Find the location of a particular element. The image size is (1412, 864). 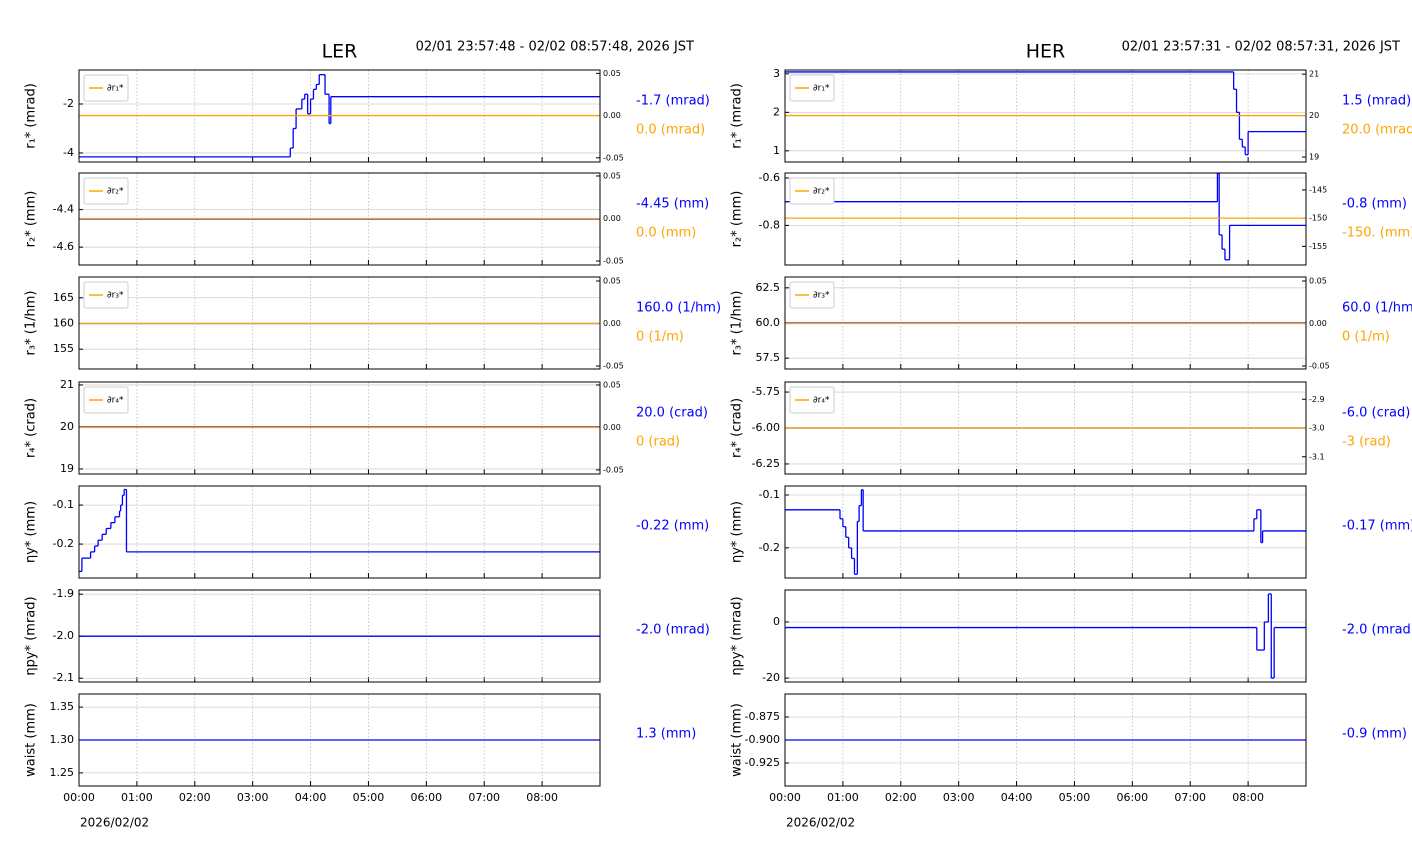

y-tick-label: -5.75 is located at coordinates (766, 391).